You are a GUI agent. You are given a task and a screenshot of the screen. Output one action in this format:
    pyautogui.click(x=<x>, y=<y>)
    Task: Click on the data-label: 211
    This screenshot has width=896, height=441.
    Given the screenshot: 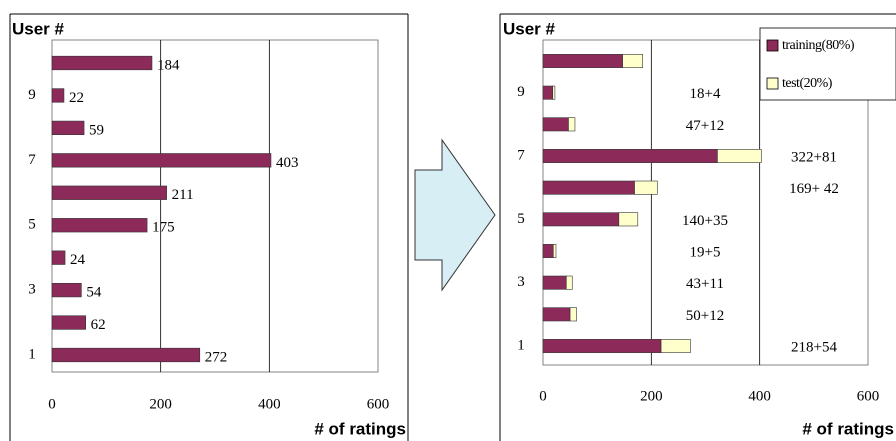 What is the action you would take?
    pyautogui.click(x=183, y=195)
    